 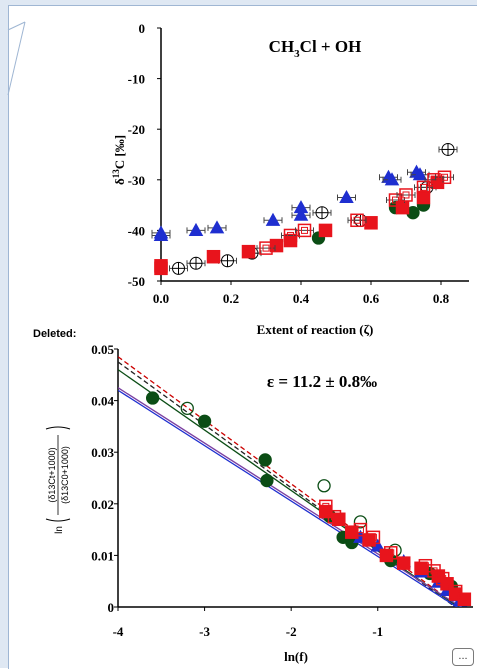 What do you see at coordinates (315, 329) in the screenshot?
I see `chart-1-x-label: Extent of reaction (ζ)` at bounding box center [315, 329].